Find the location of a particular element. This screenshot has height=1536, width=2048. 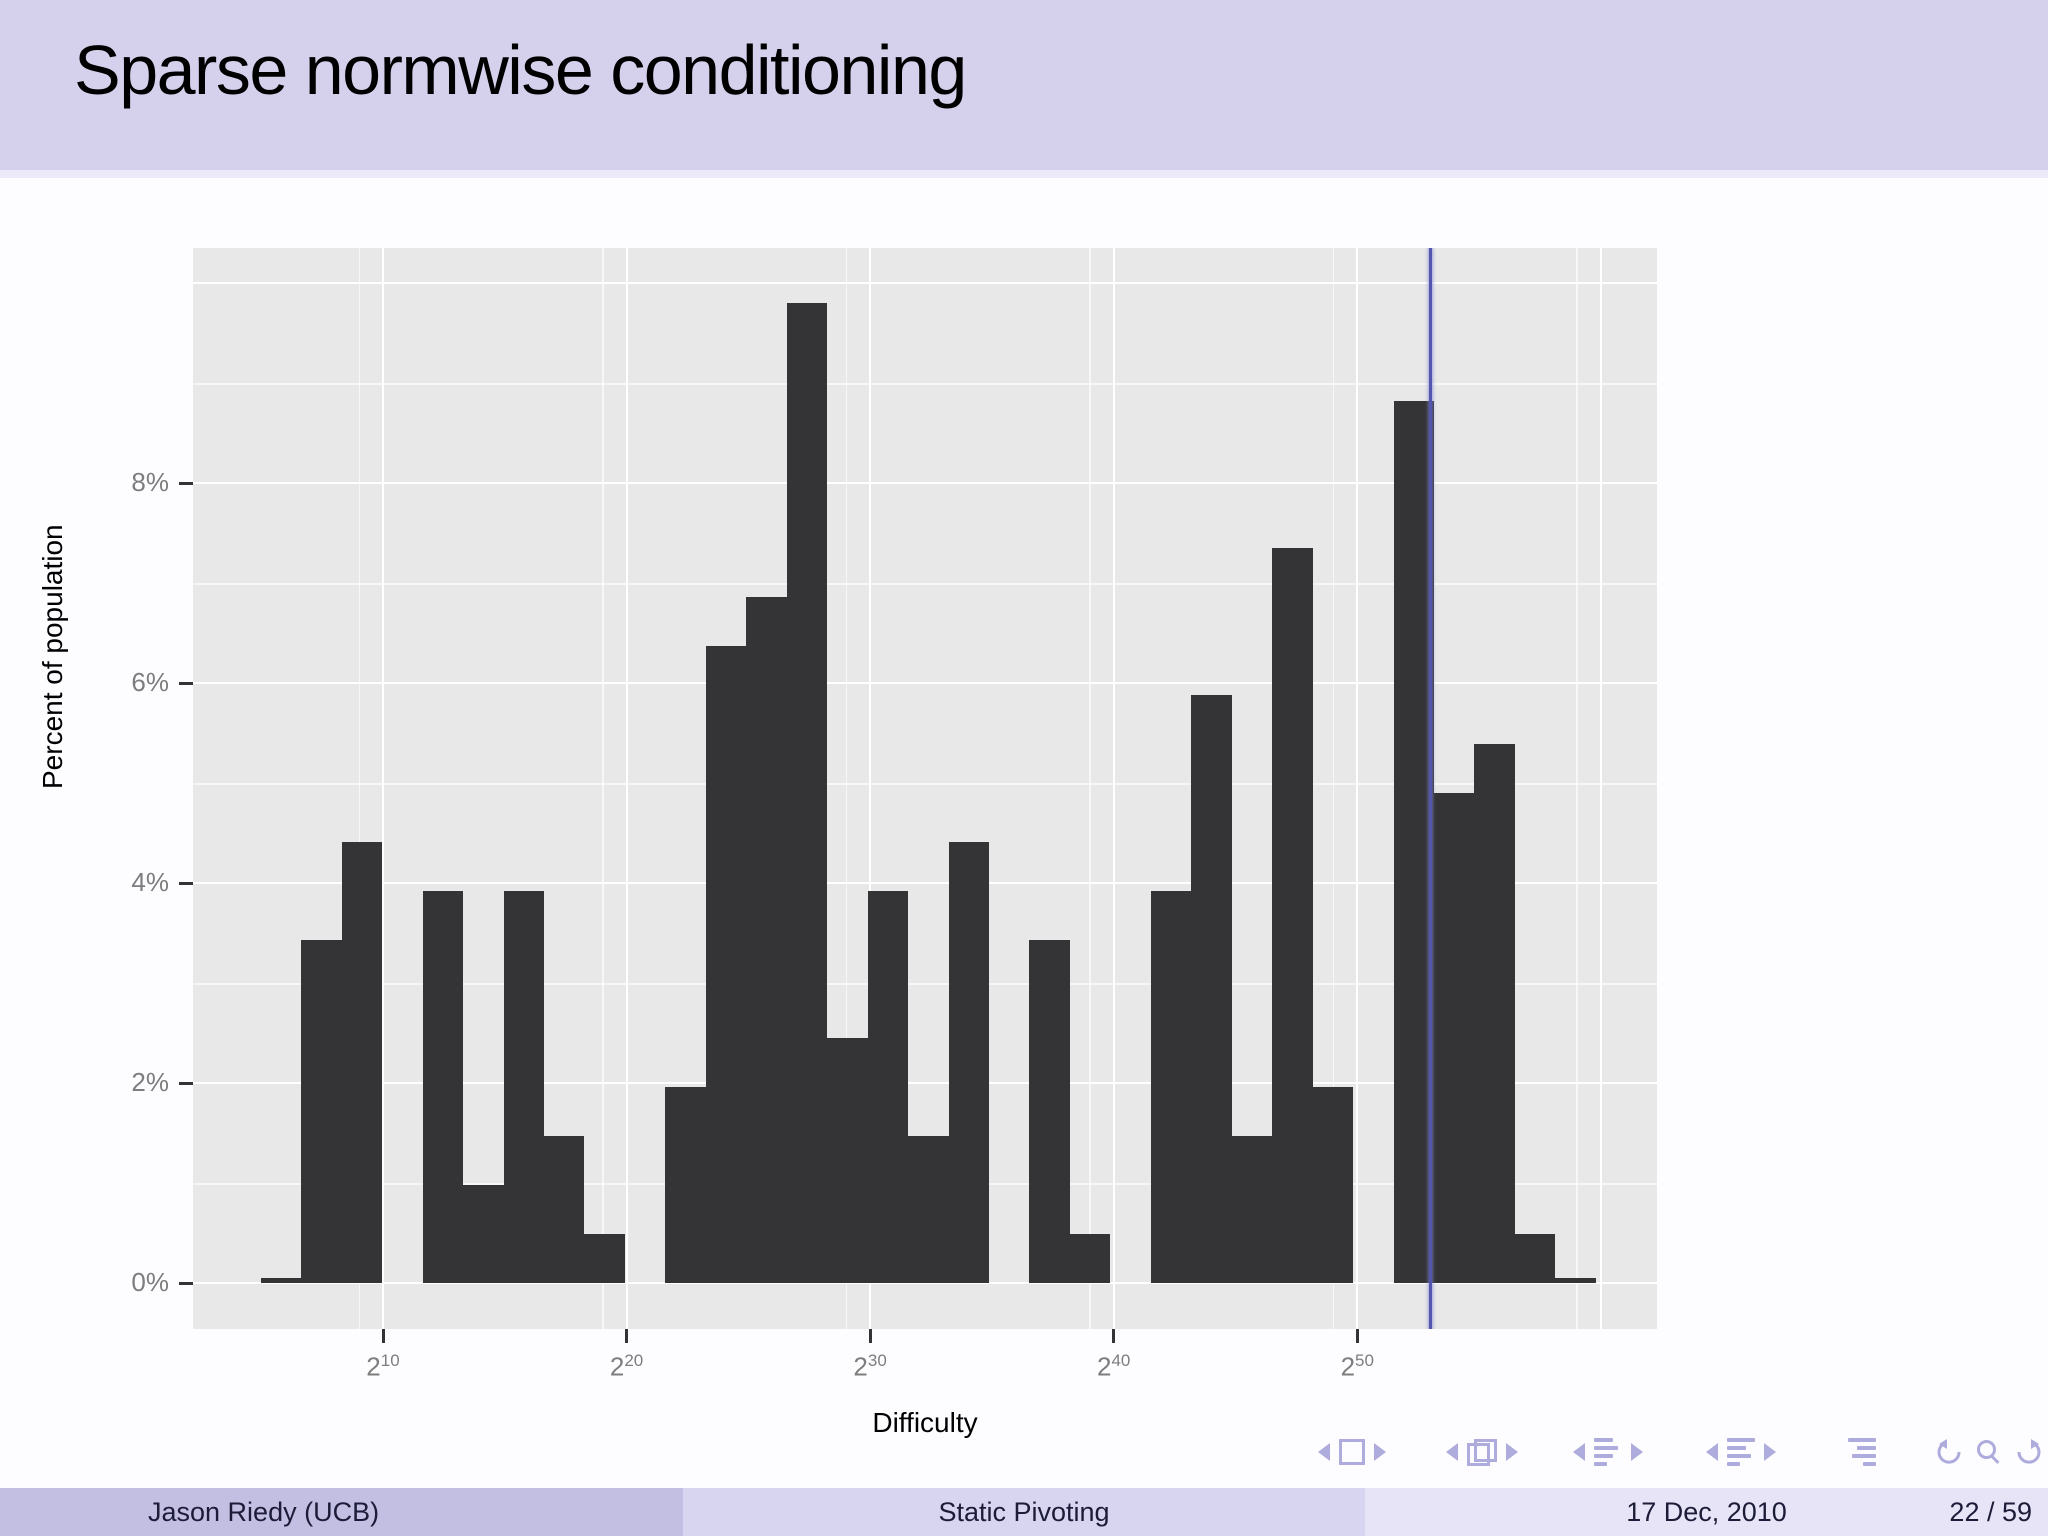

y-tick-label: 4% is located at coordinates (150, 882).